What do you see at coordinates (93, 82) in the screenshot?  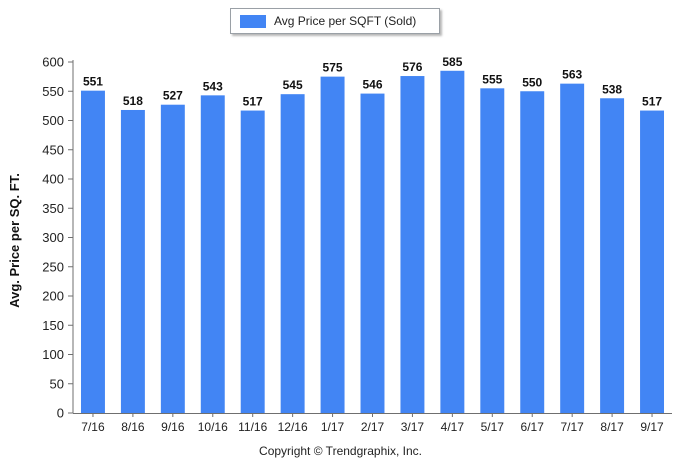 I see `bar-value-label: 551` at bounding box center [93, 82].